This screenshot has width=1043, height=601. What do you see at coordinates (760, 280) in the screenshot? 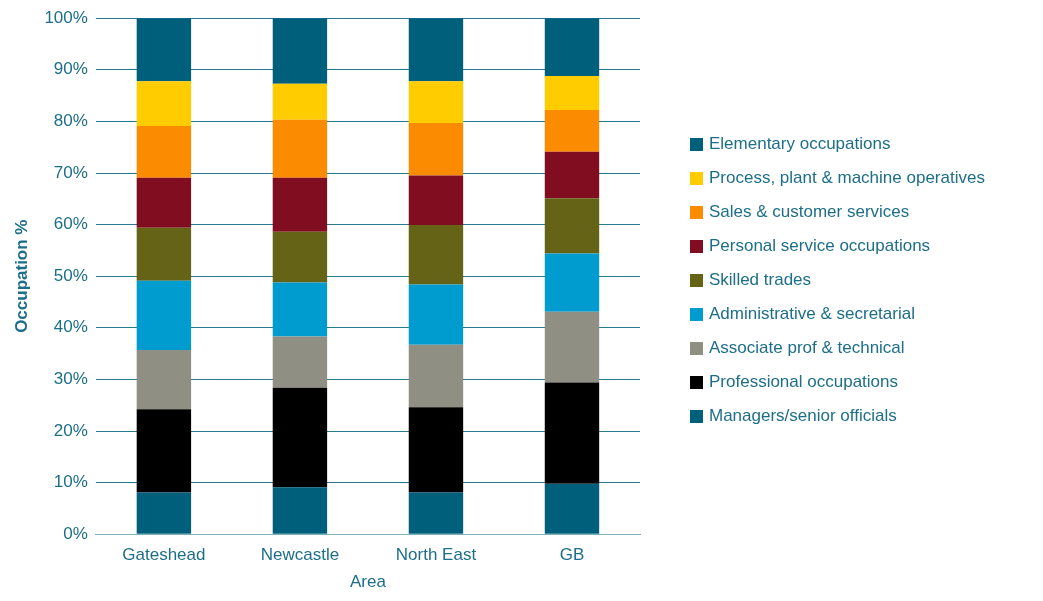
I see `legend-label: Skilled trades` at bounding box center [760, 280].